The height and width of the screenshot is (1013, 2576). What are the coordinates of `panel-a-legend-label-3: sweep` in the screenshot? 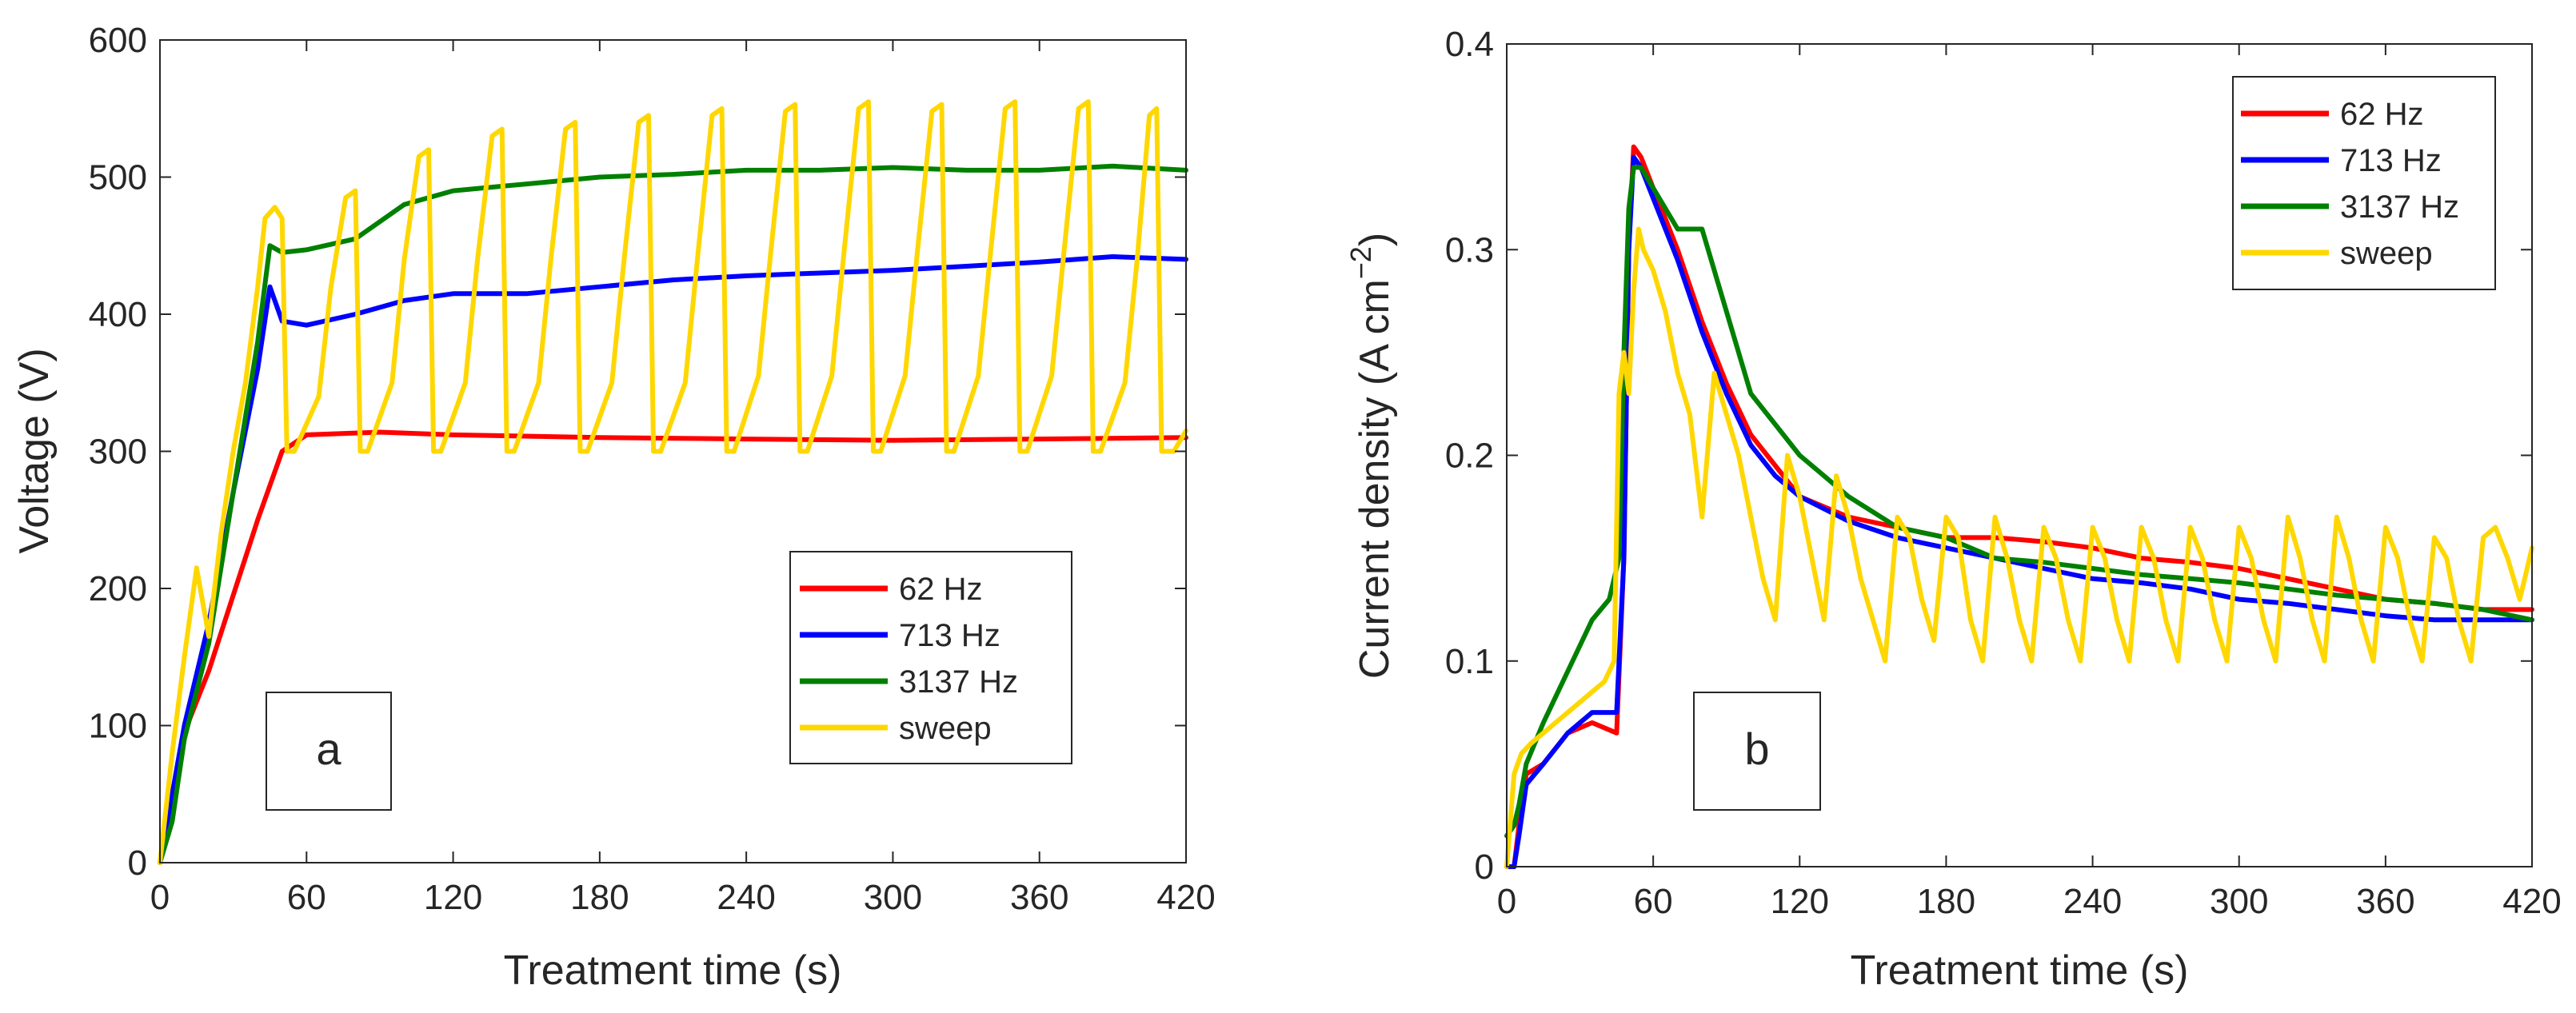 It's located at (945, 728).